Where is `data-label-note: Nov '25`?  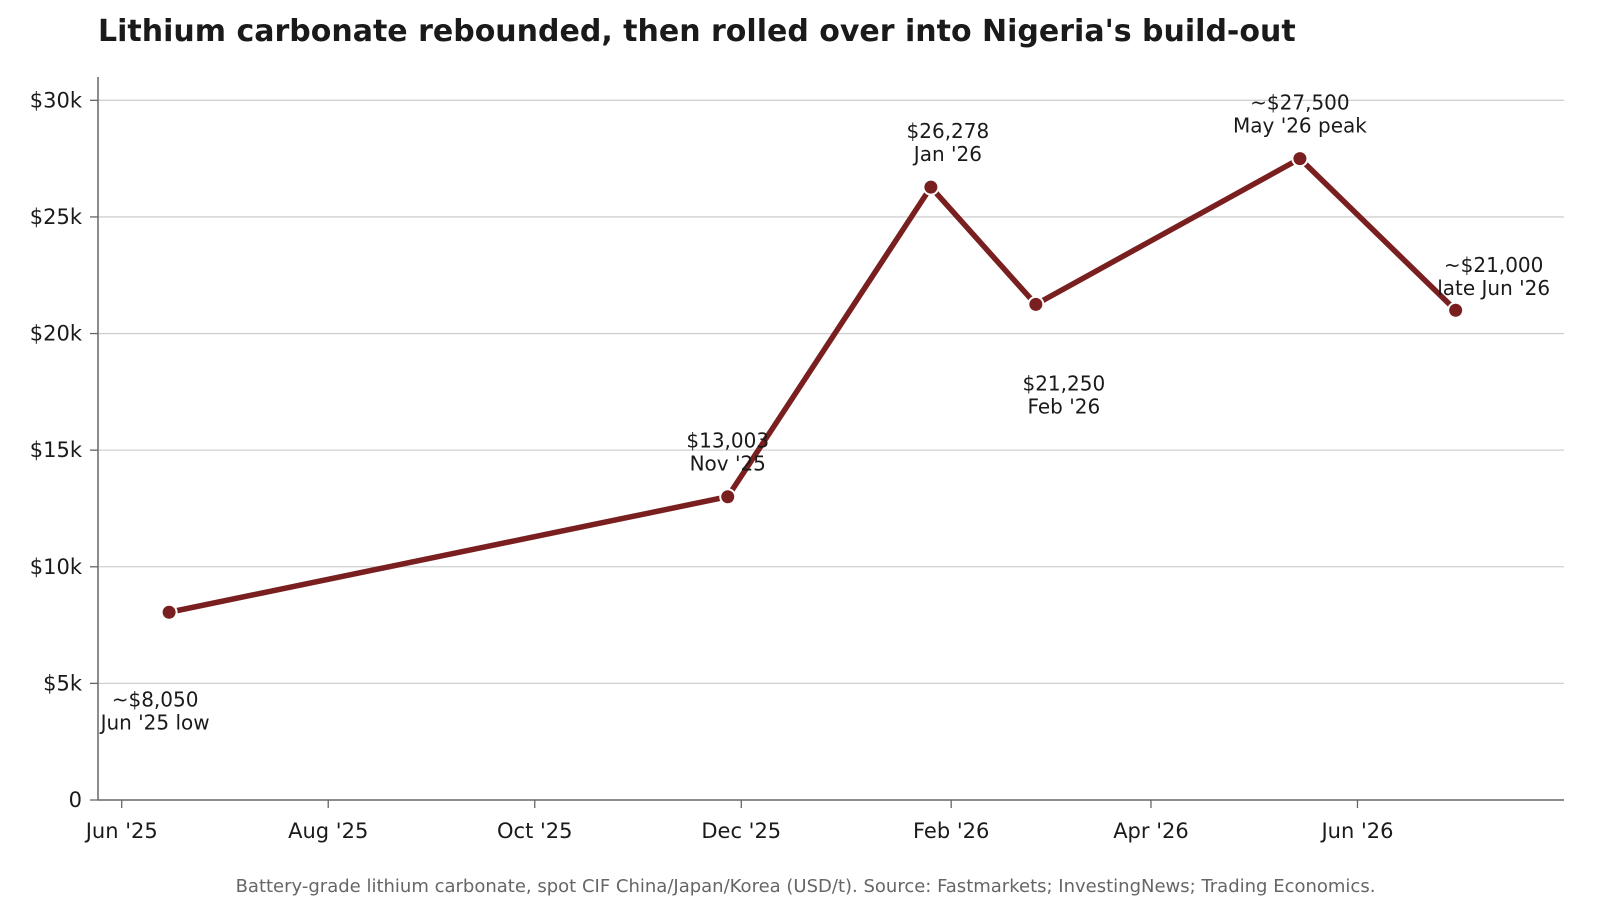 data-label-note: Nov '25 is located at coordinates (728, 464).